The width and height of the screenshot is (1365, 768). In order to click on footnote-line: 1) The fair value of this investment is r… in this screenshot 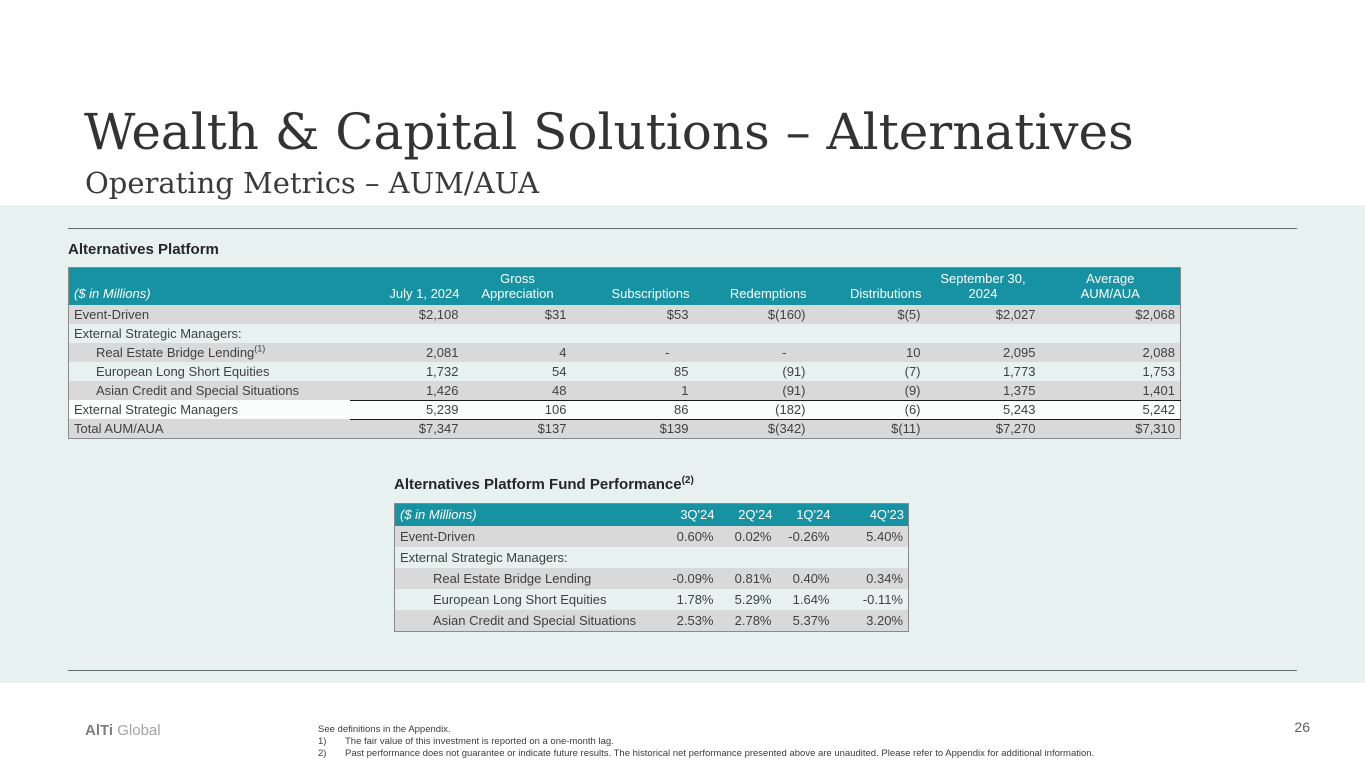, I will do `click(733, 742)`.